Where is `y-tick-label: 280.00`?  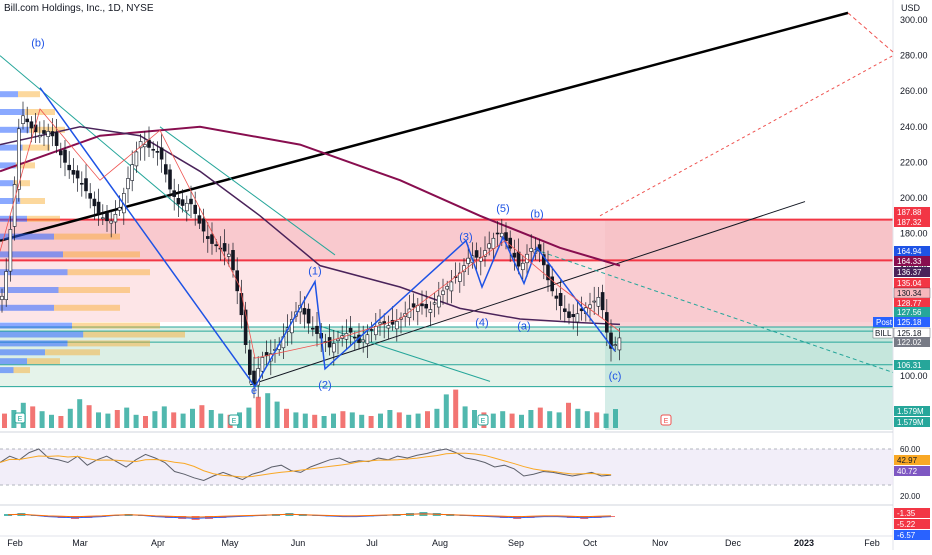
y-tick-label: 280.00 is located at coordinates (914, 56).